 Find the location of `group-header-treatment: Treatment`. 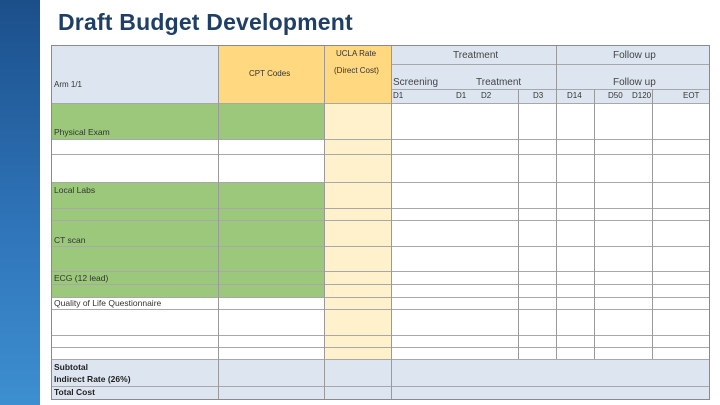

group-header-treatment: Treatment is located at coordinates (476, 55).